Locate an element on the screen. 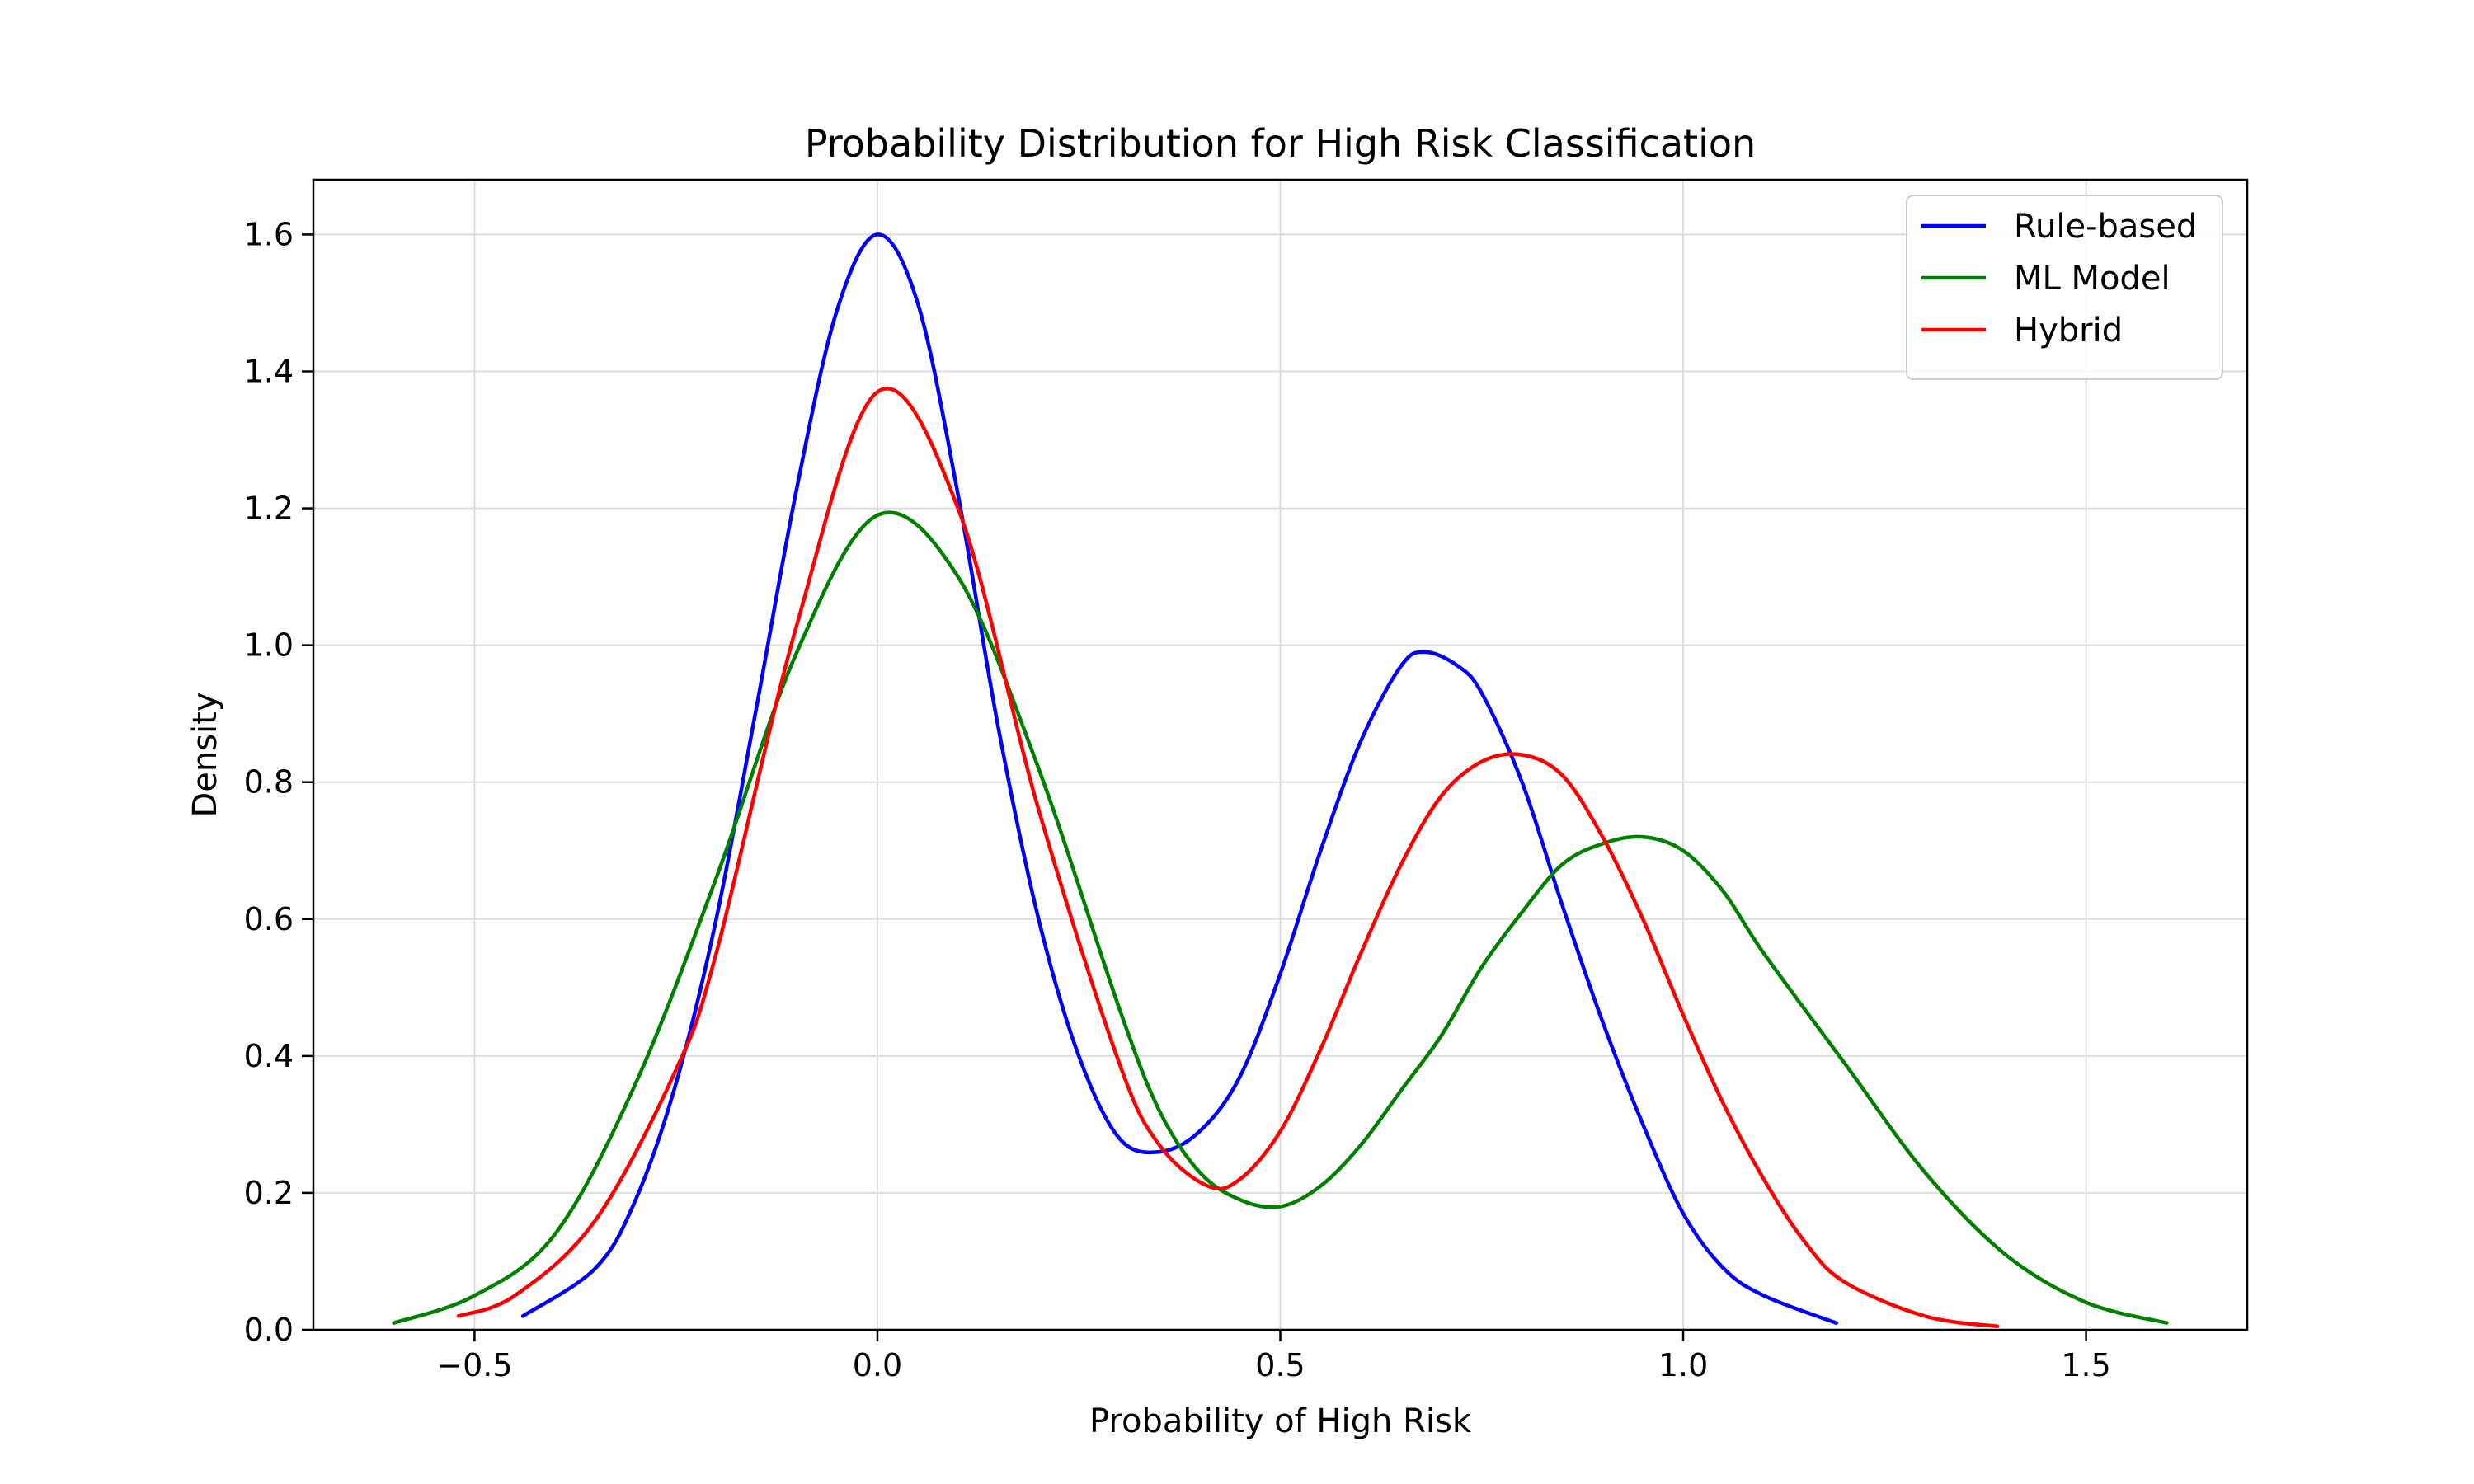  y-axis-label: Density is located at coordinates (205, 754).